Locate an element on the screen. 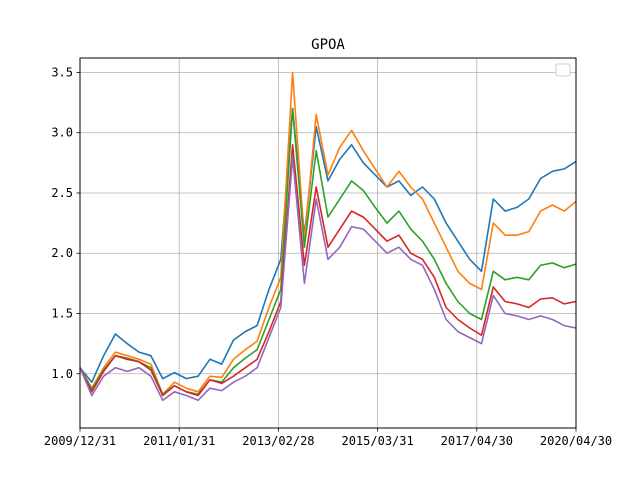  chart-title: GPOA is located at coordinates (328, 45).